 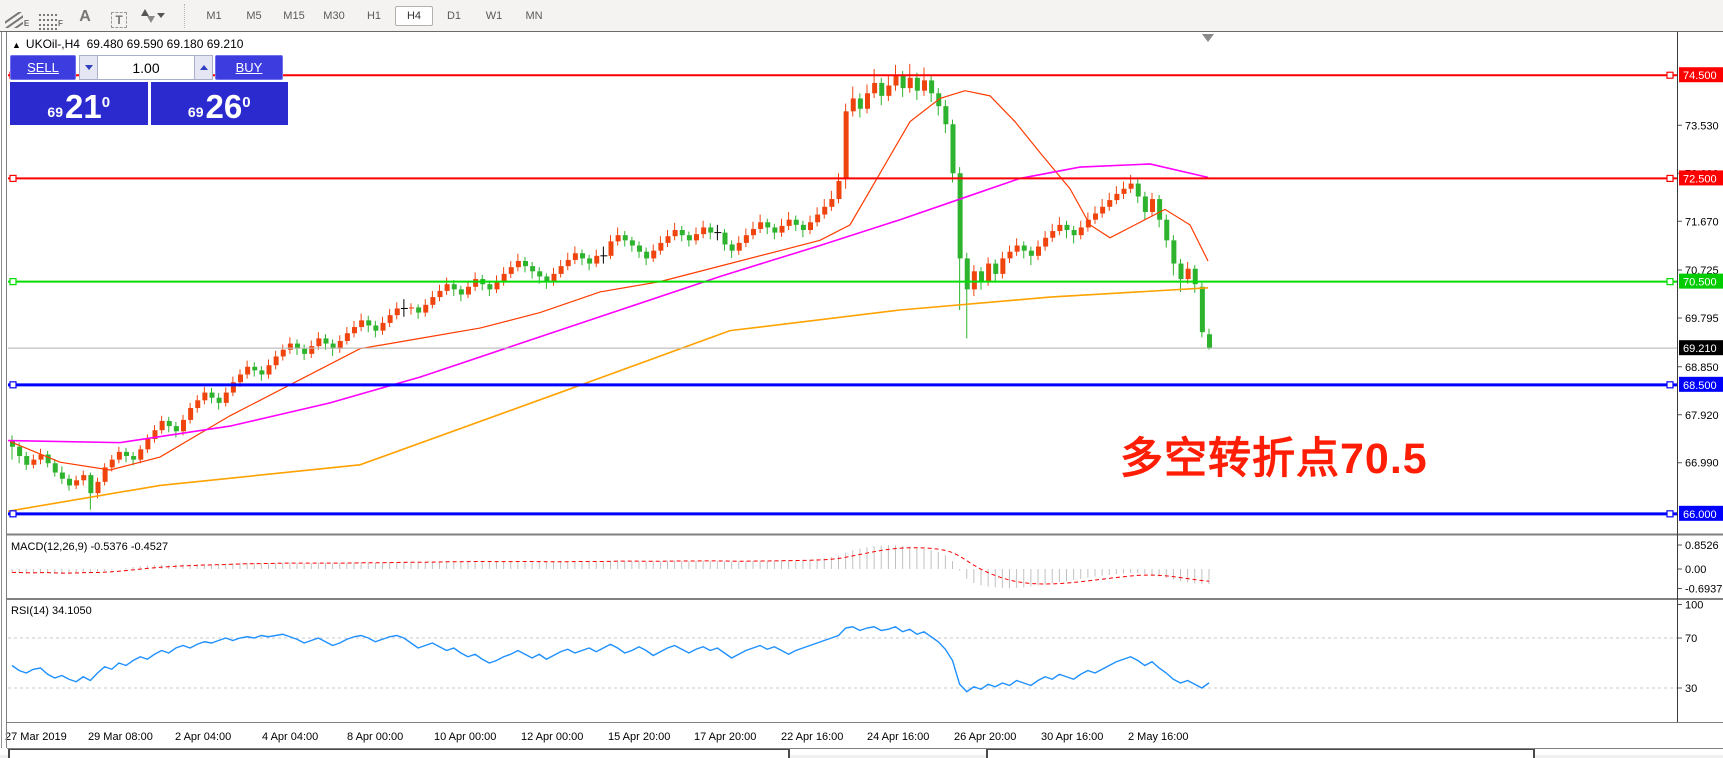 I want to click on toolbar-separator, so click(x=185, y=15).